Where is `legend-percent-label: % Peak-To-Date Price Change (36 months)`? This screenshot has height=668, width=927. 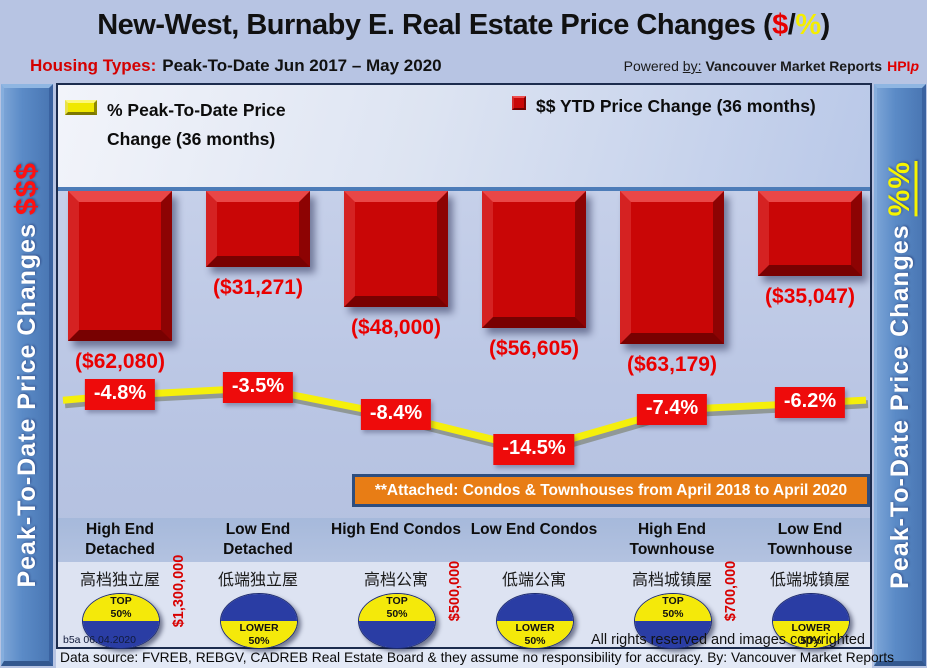
legend-percent-label: % Peak-To-Date Price Change (36 months) is located at coordinates (196, 124).